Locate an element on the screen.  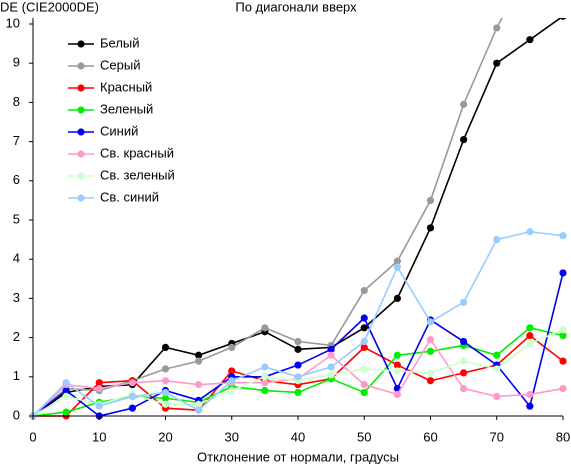
y-tick-label: 6 is located at coordinates (16, 179).